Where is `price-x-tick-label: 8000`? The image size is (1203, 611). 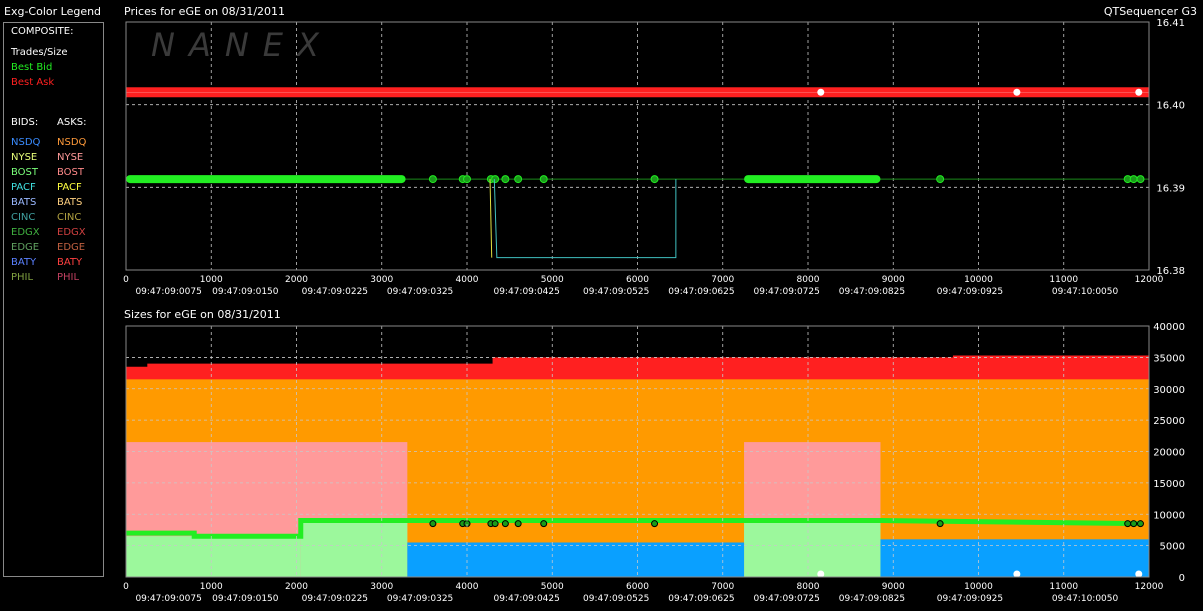
price-x-tick-label: 8000 is located at coordinates (808, 280).